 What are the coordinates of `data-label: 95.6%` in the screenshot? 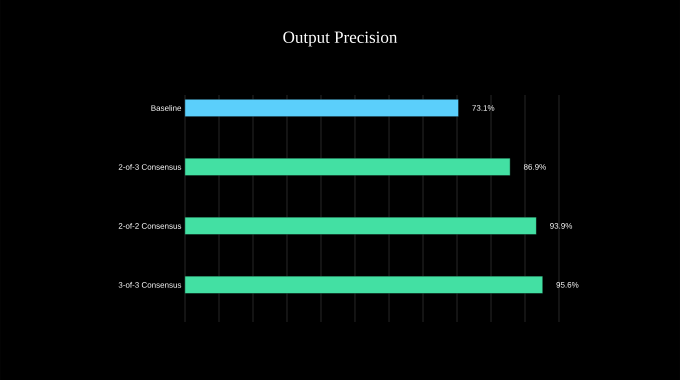 It's located at (567, 285).